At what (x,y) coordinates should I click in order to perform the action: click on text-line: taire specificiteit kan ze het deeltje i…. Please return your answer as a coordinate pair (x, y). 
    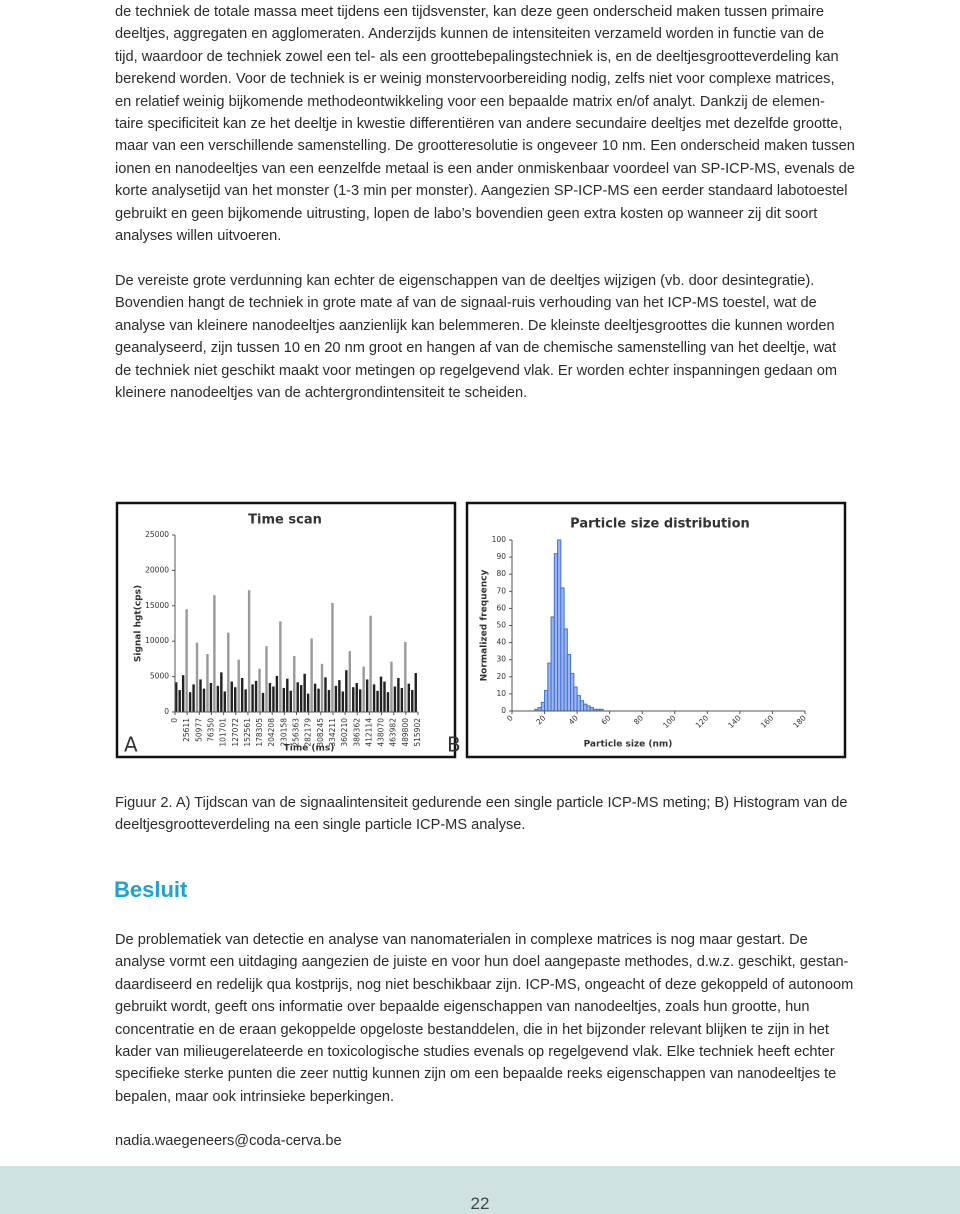
    Looking at the image, I should click on (479, 124).